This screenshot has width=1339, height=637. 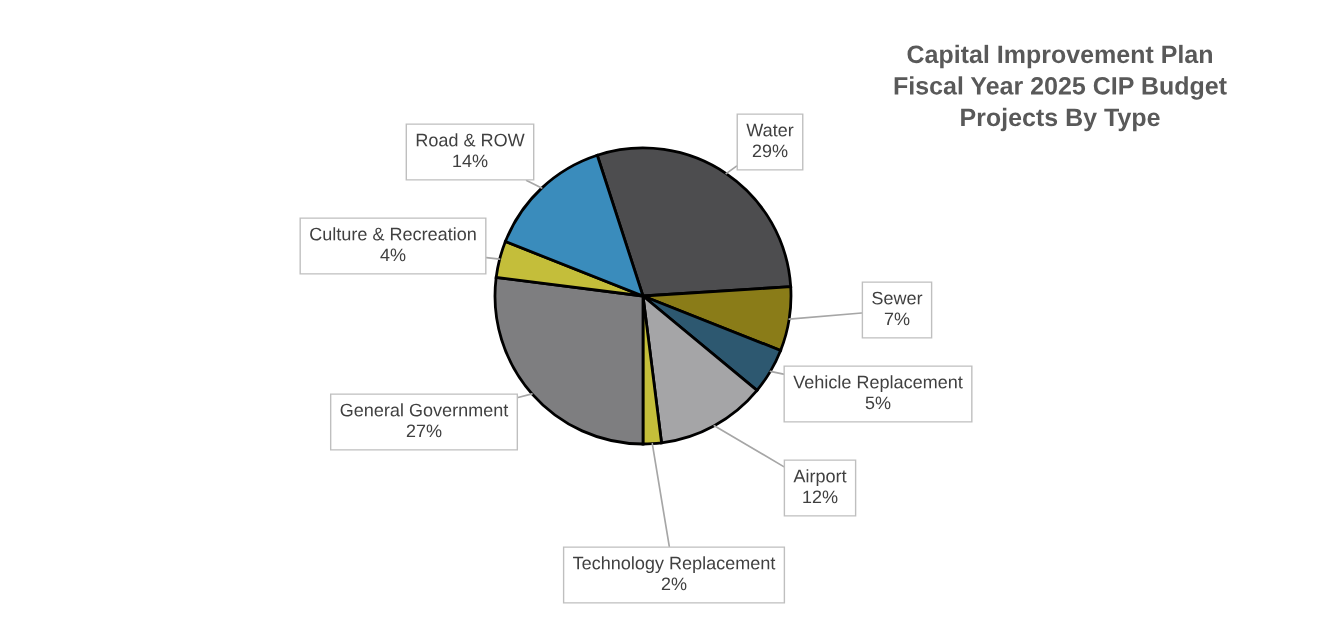 I want to click on slice-label: Vehicle Replacement, so click(x=878, y=384).